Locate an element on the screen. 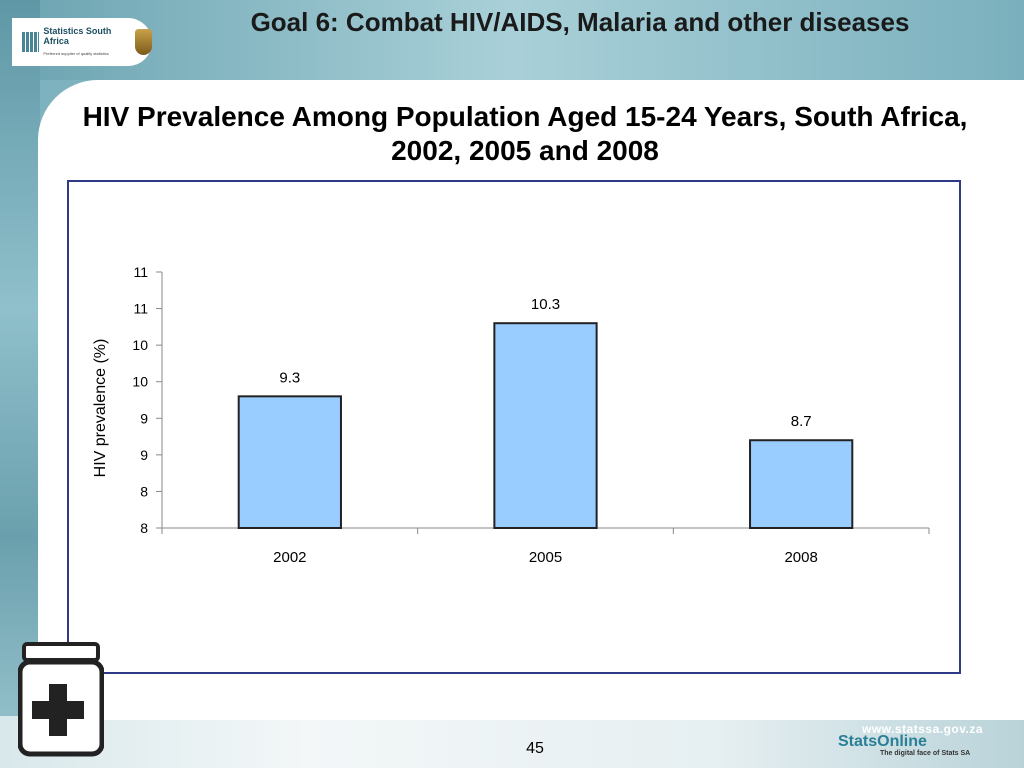 The height and width of the screenshot is (768, 1024). logo-tagline: Preferred supplier of quality statistics is located at coordinates (76, 53).